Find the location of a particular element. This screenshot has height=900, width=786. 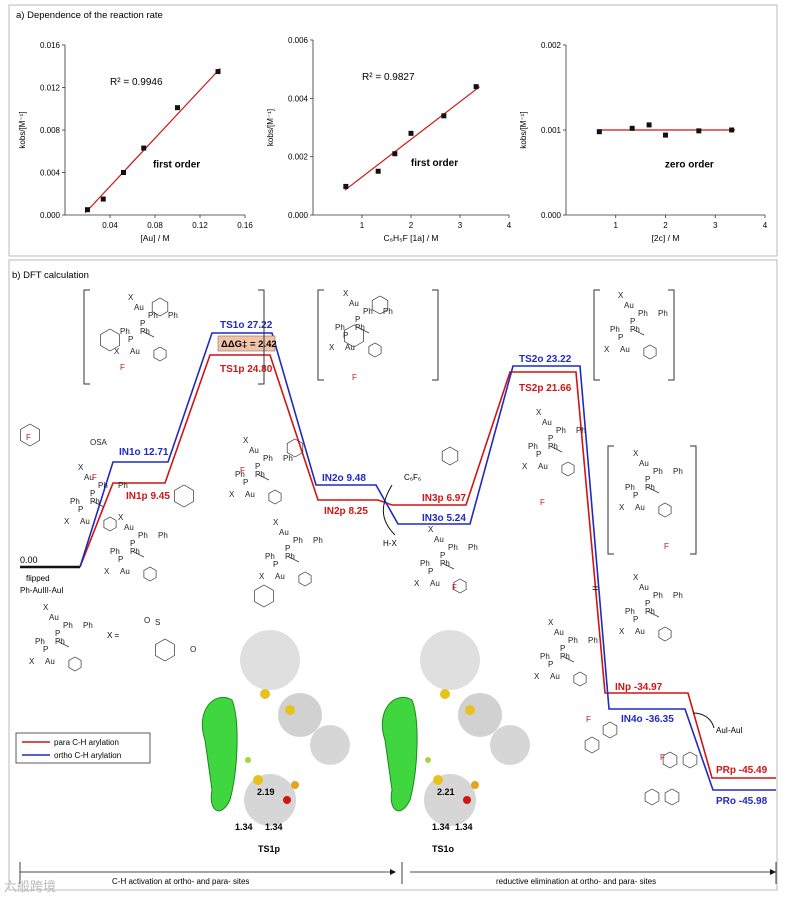

energy-in4o: IN4o -36.35 is located at coordinates (647, 719).